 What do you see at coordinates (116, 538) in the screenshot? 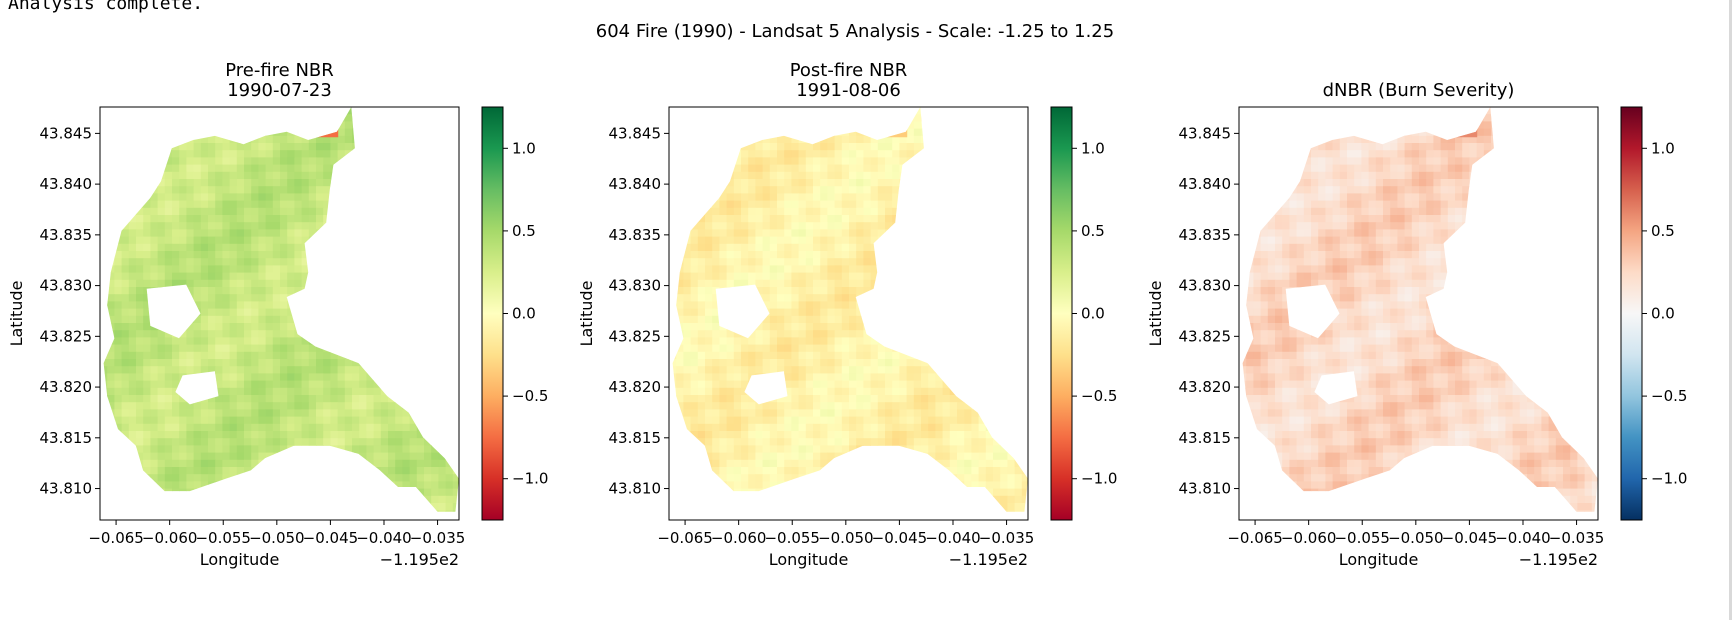
I see `xtick-label: −0.065` at bounding box center [116, 538].